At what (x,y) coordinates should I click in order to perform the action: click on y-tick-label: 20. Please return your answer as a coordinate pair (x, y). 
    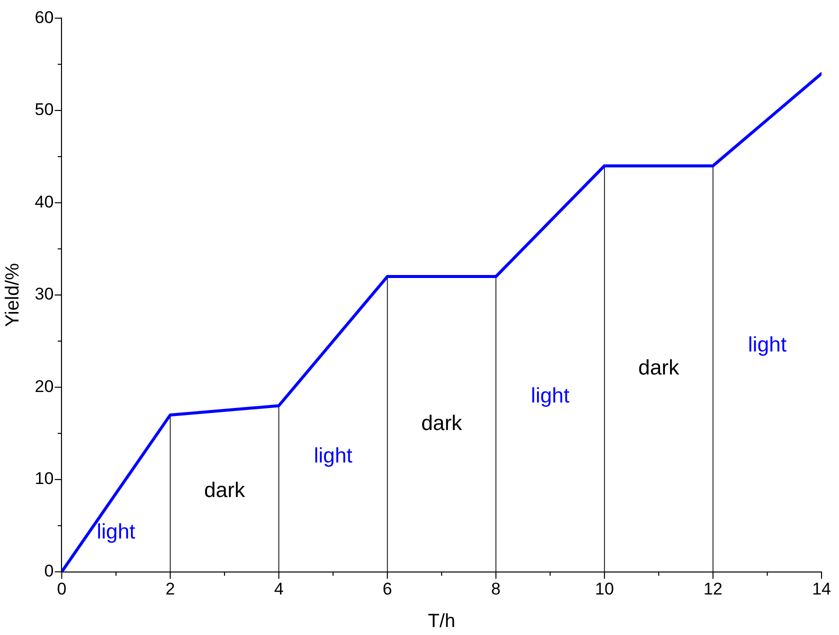
    Looking at the image, I should click on (44, 386).